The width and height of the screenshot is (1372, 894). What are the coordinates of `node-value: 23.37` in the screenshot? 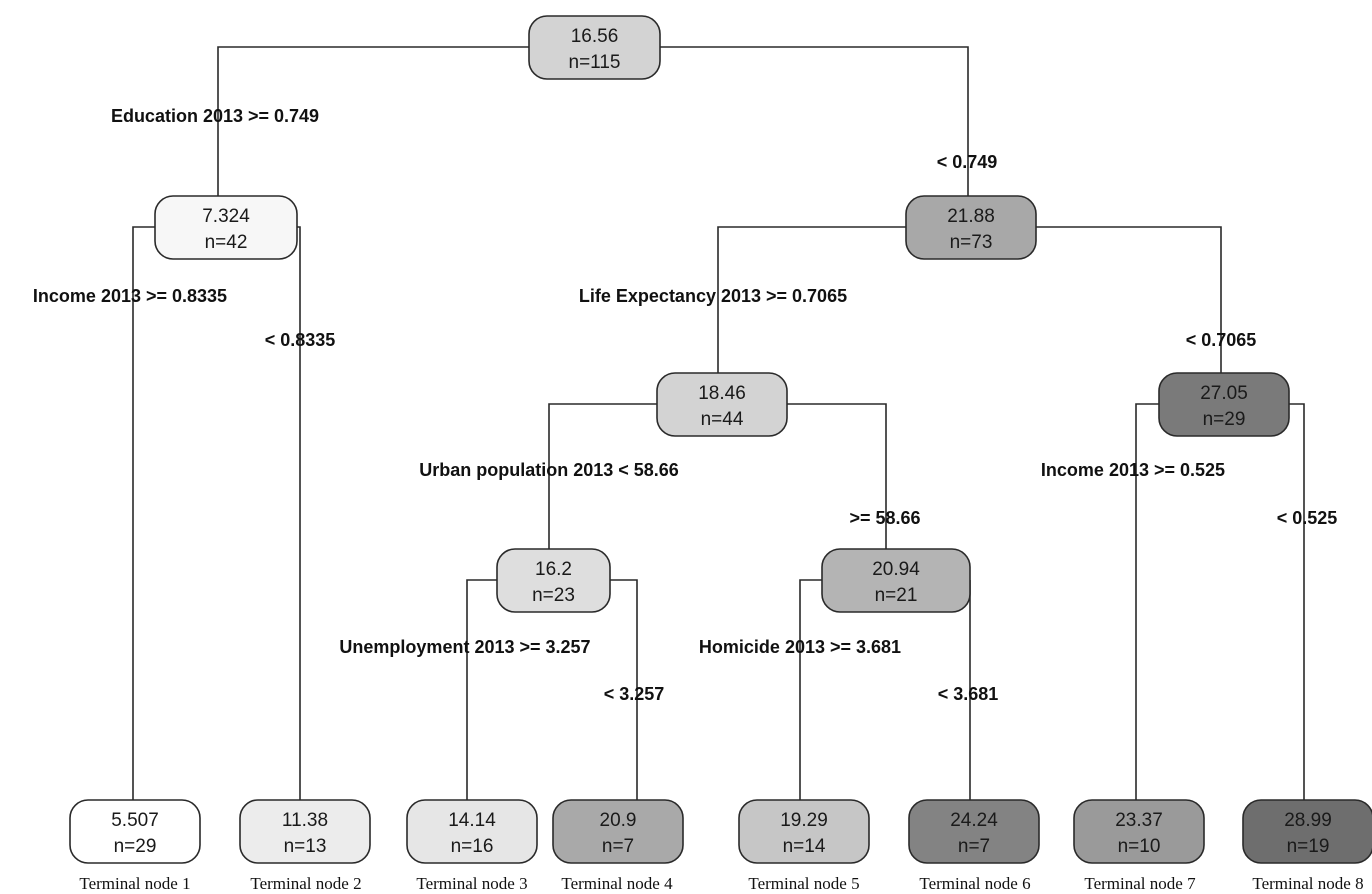 It's located at (1139, 820).